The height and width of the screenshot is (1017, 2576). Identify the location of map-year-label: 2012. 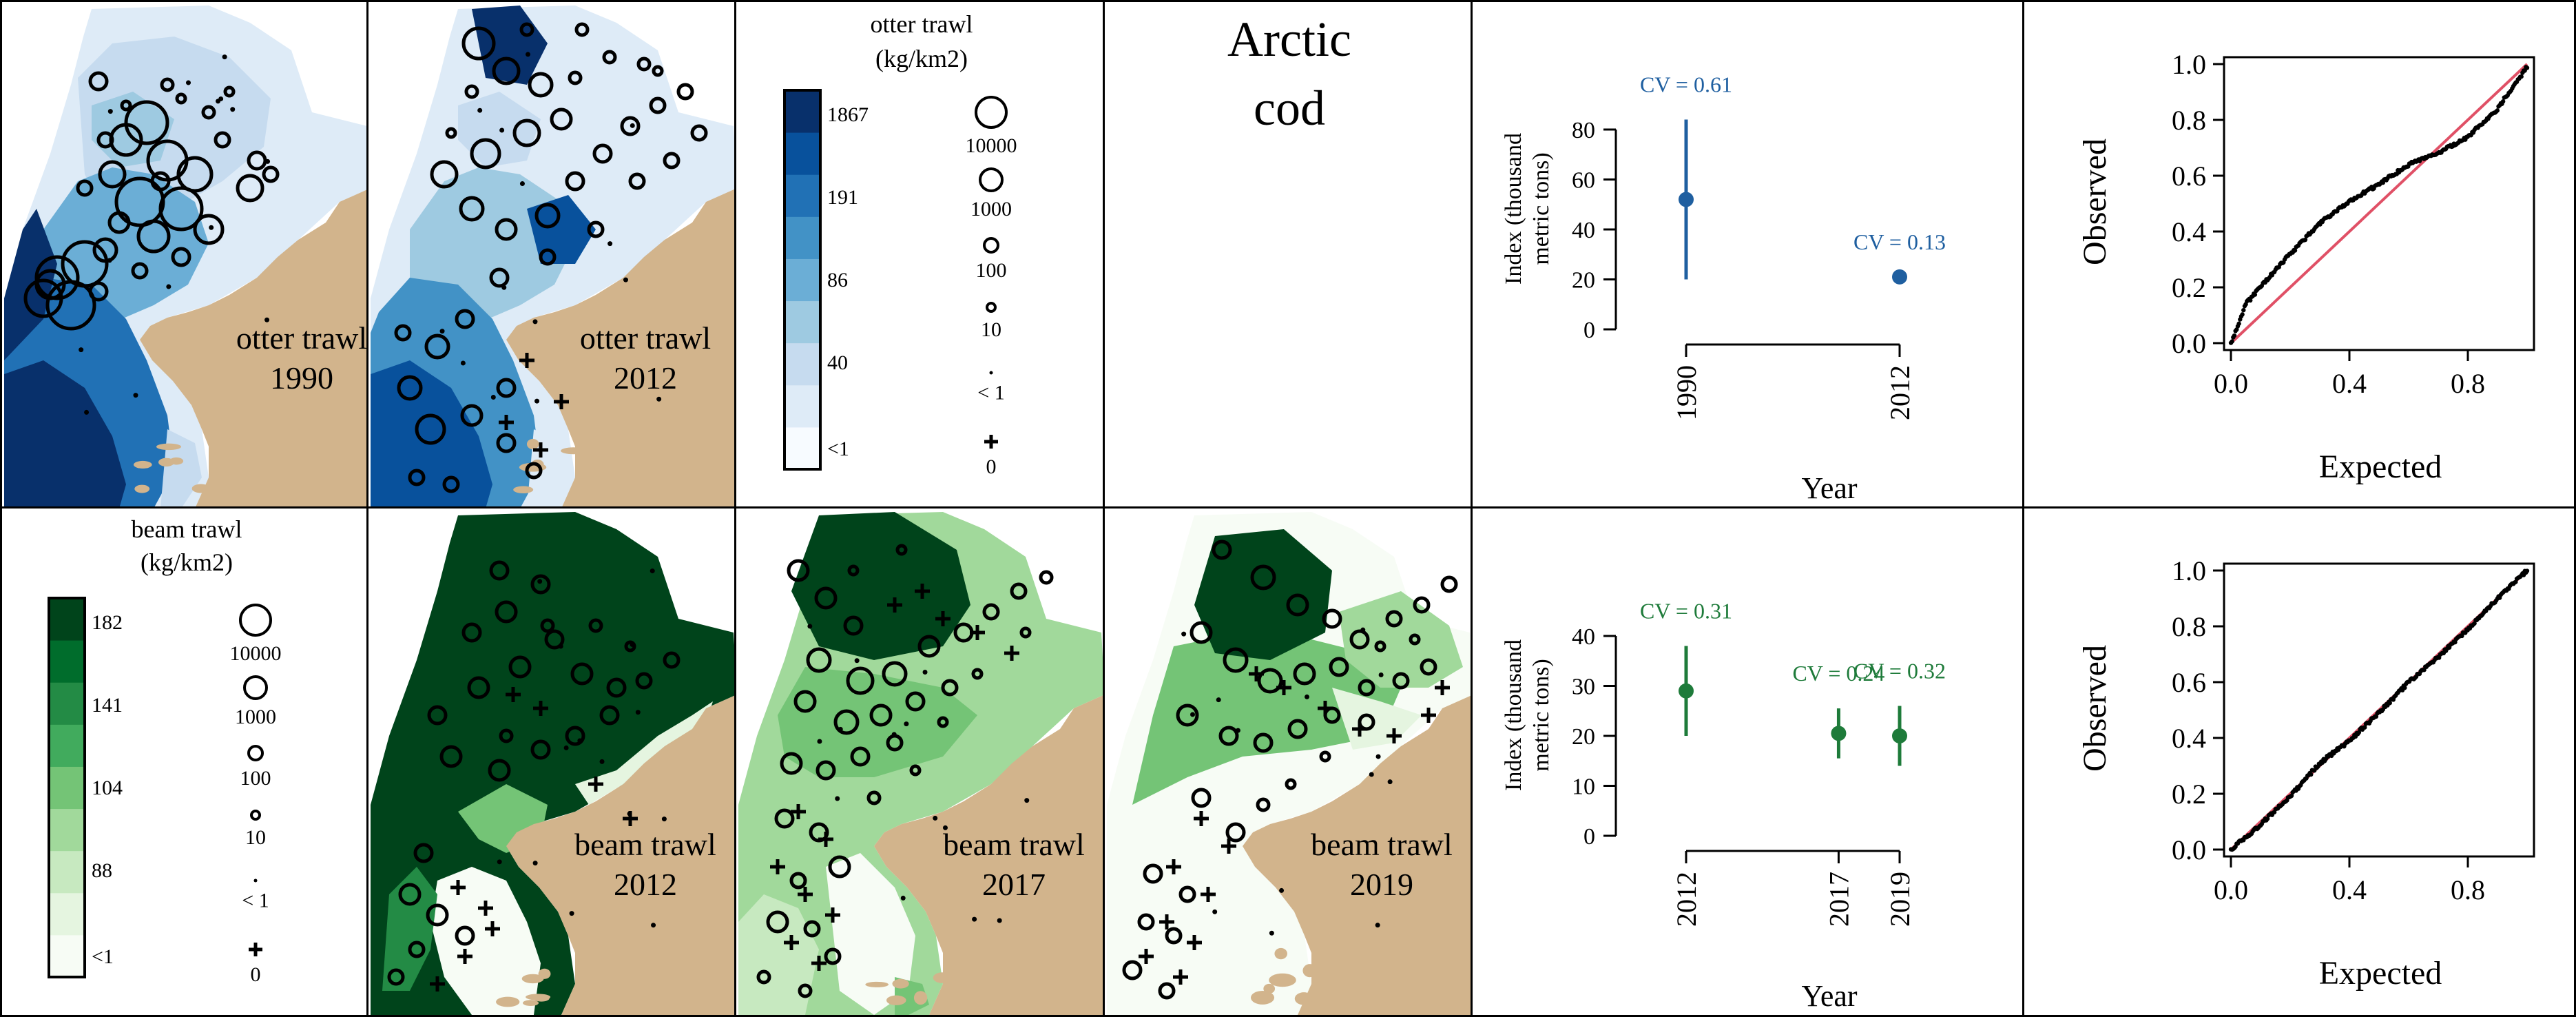
(645, 884).